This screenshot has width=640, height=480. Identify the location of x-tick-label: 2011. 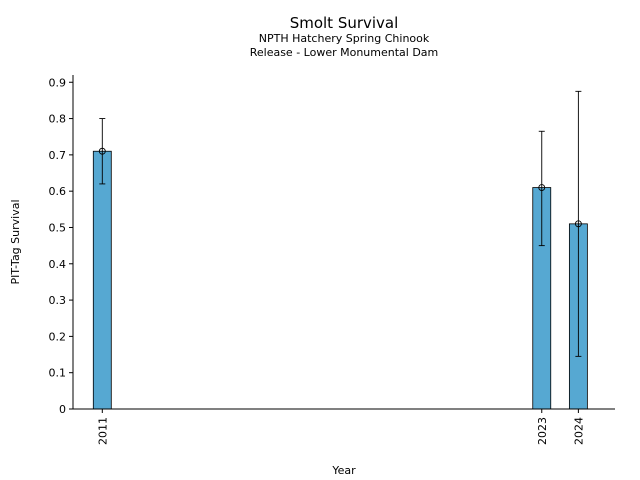
(102, 431).